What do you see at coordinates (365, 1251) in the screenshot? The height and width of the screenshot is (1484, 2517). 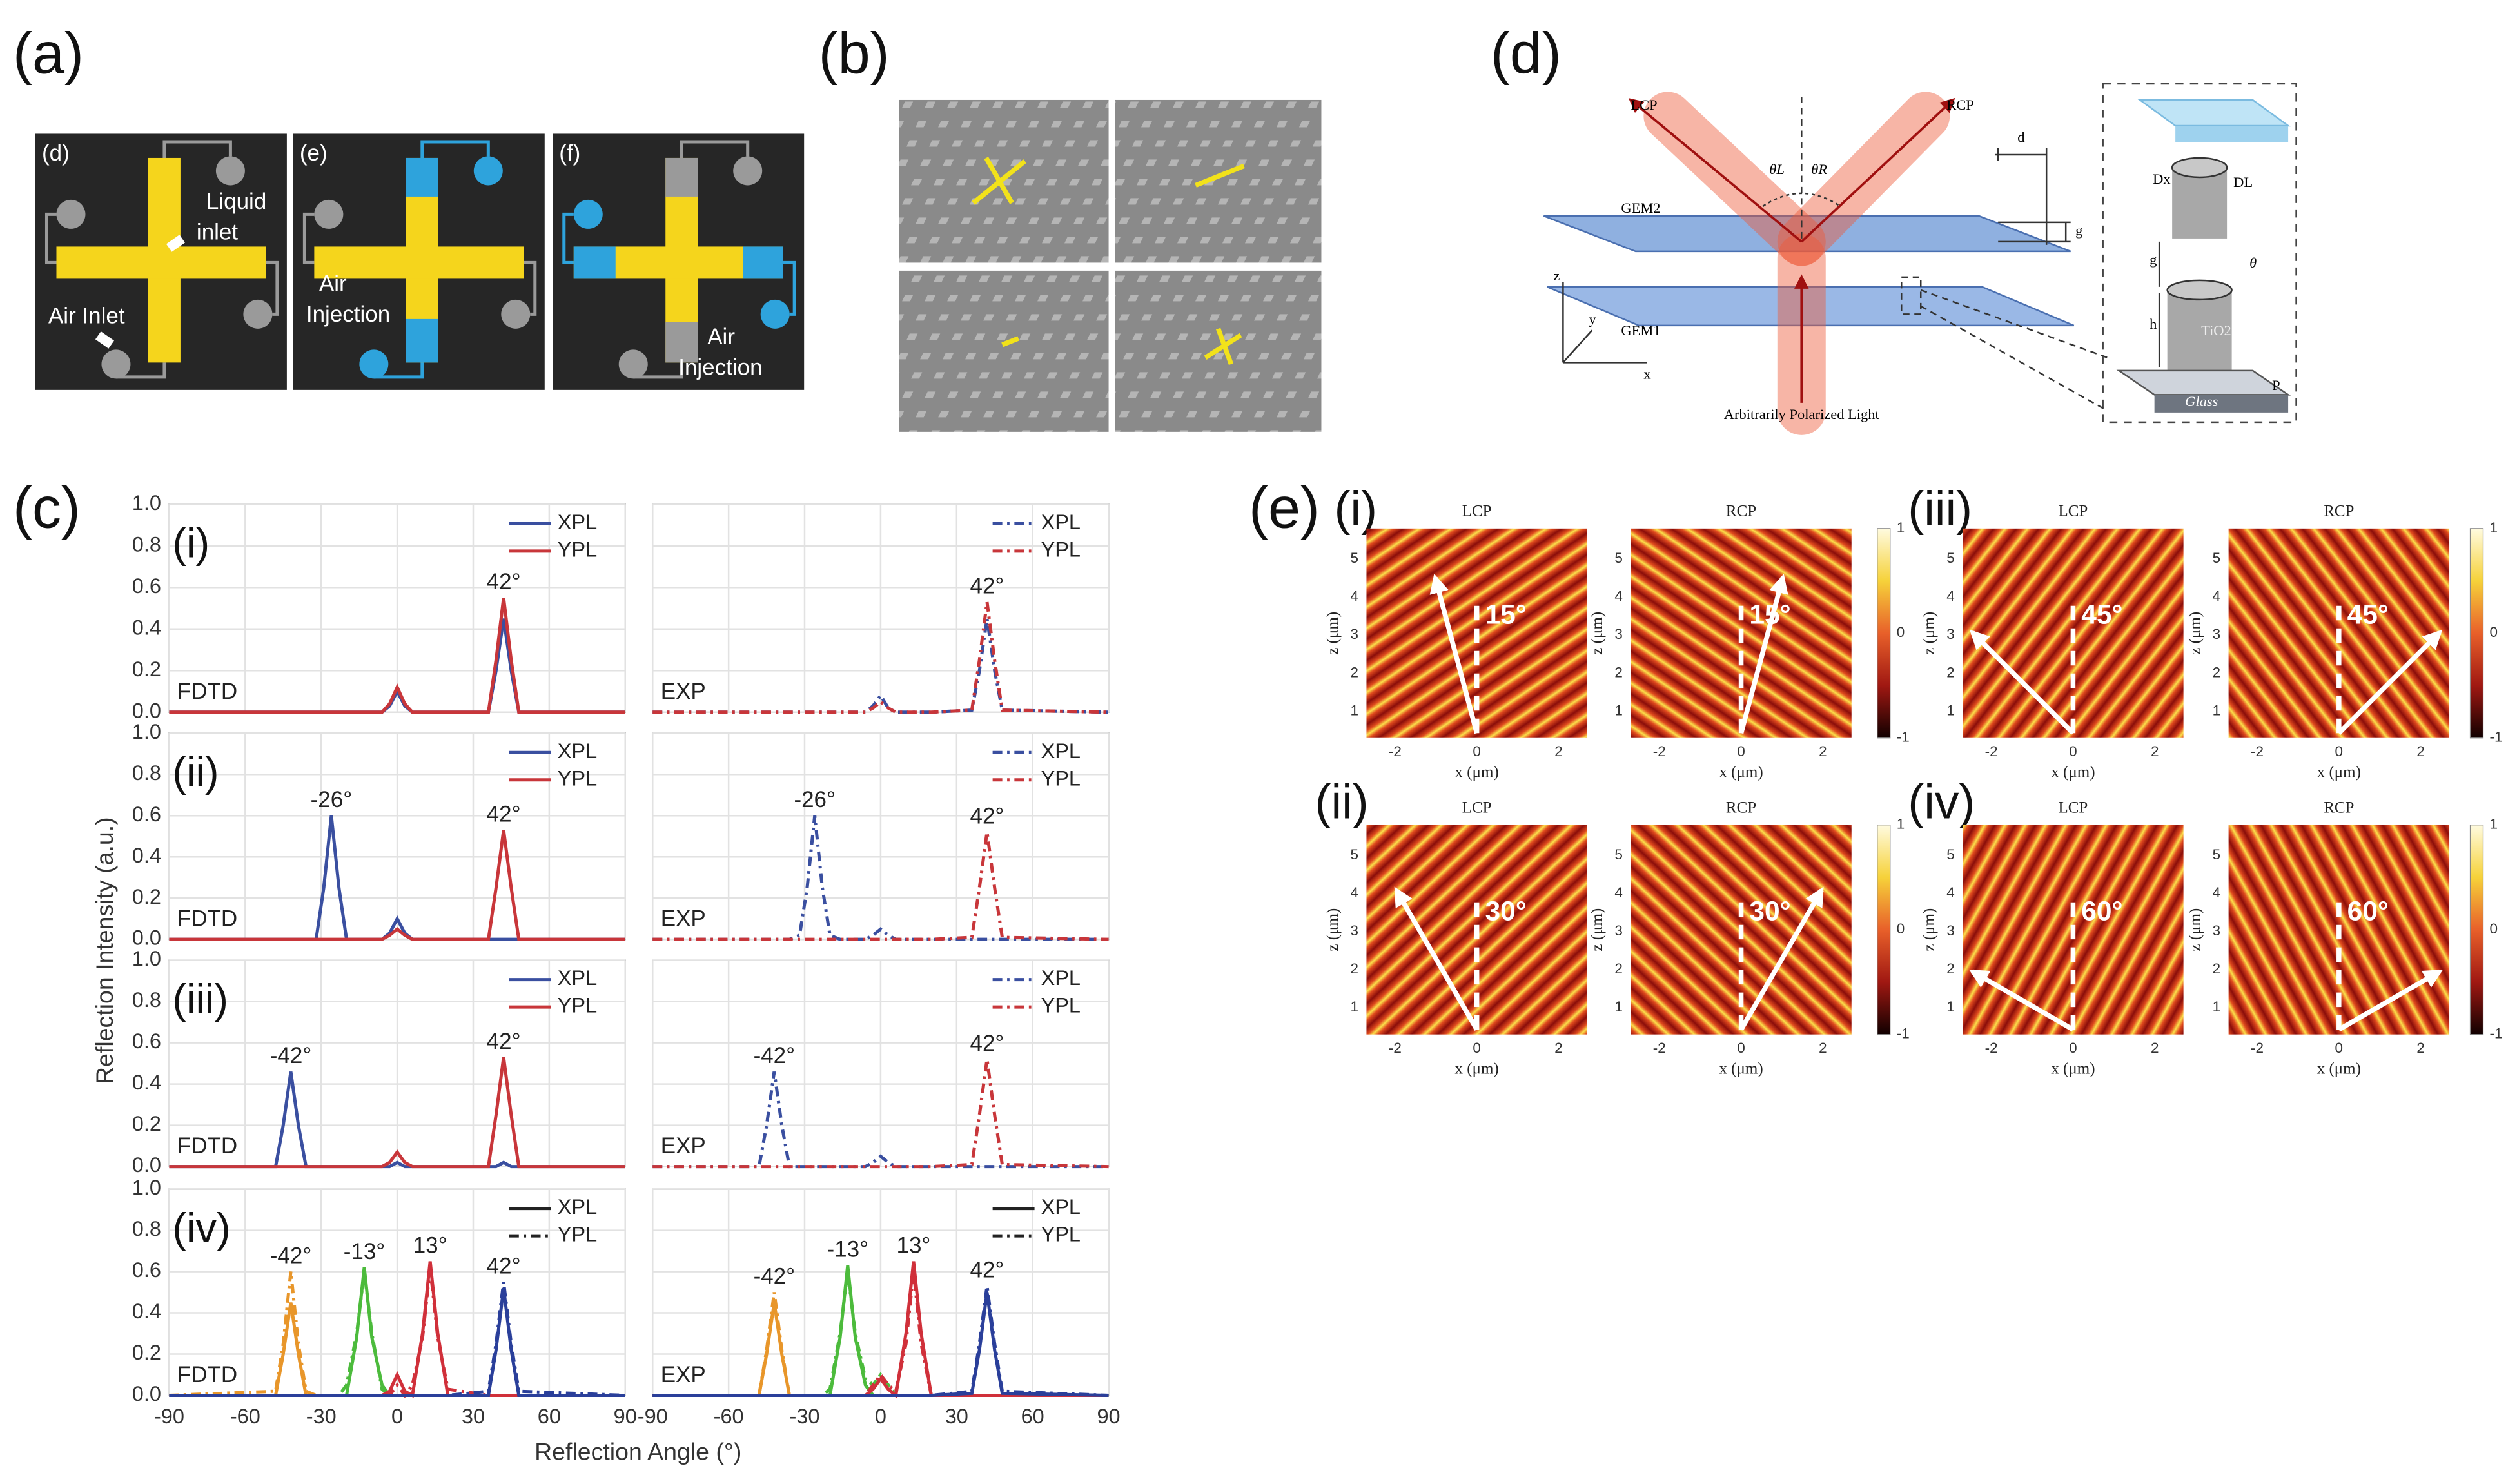 I see `peak-label: -13°` at bounding box center [365, 1251].